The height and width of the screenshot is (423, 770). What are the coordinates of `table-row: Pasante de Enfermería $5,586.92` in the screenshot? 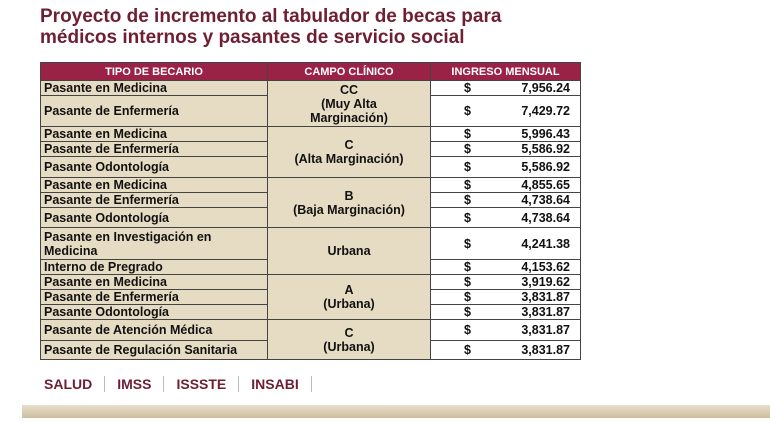 It's located at (310, 149).